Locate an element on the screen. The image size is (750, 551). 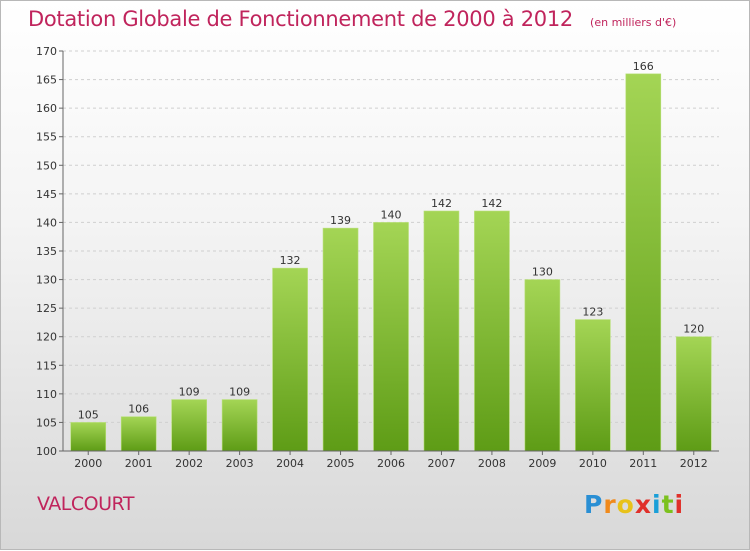
bar-value-label: 123 is located at coordinates (592, 312).